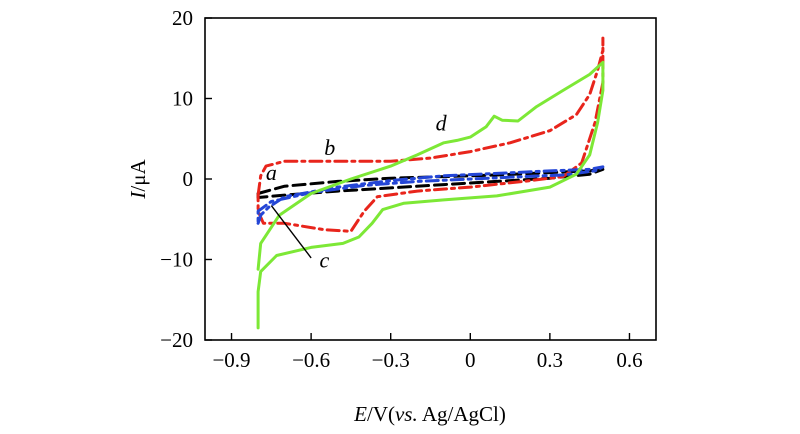 The width and height of the screenshot is (800, 434). I want to click on curve-label-b: b, so click(329, 147).